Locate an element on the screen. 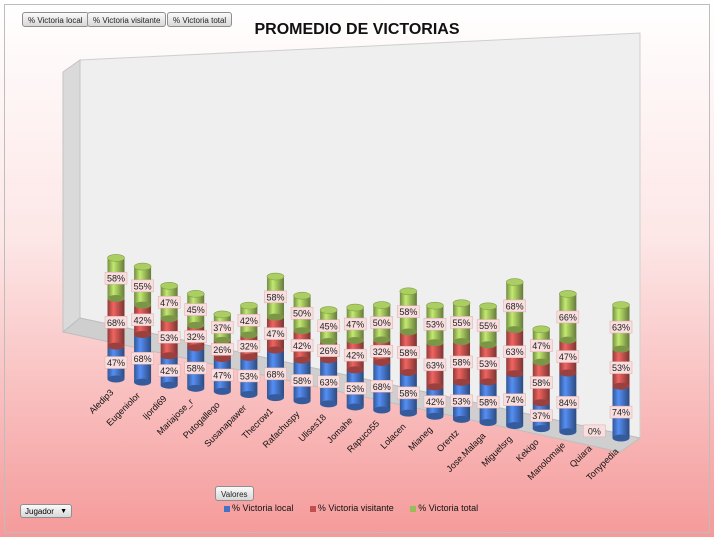  field-button-total: % Victoria total is located at coordinates (200, 19).